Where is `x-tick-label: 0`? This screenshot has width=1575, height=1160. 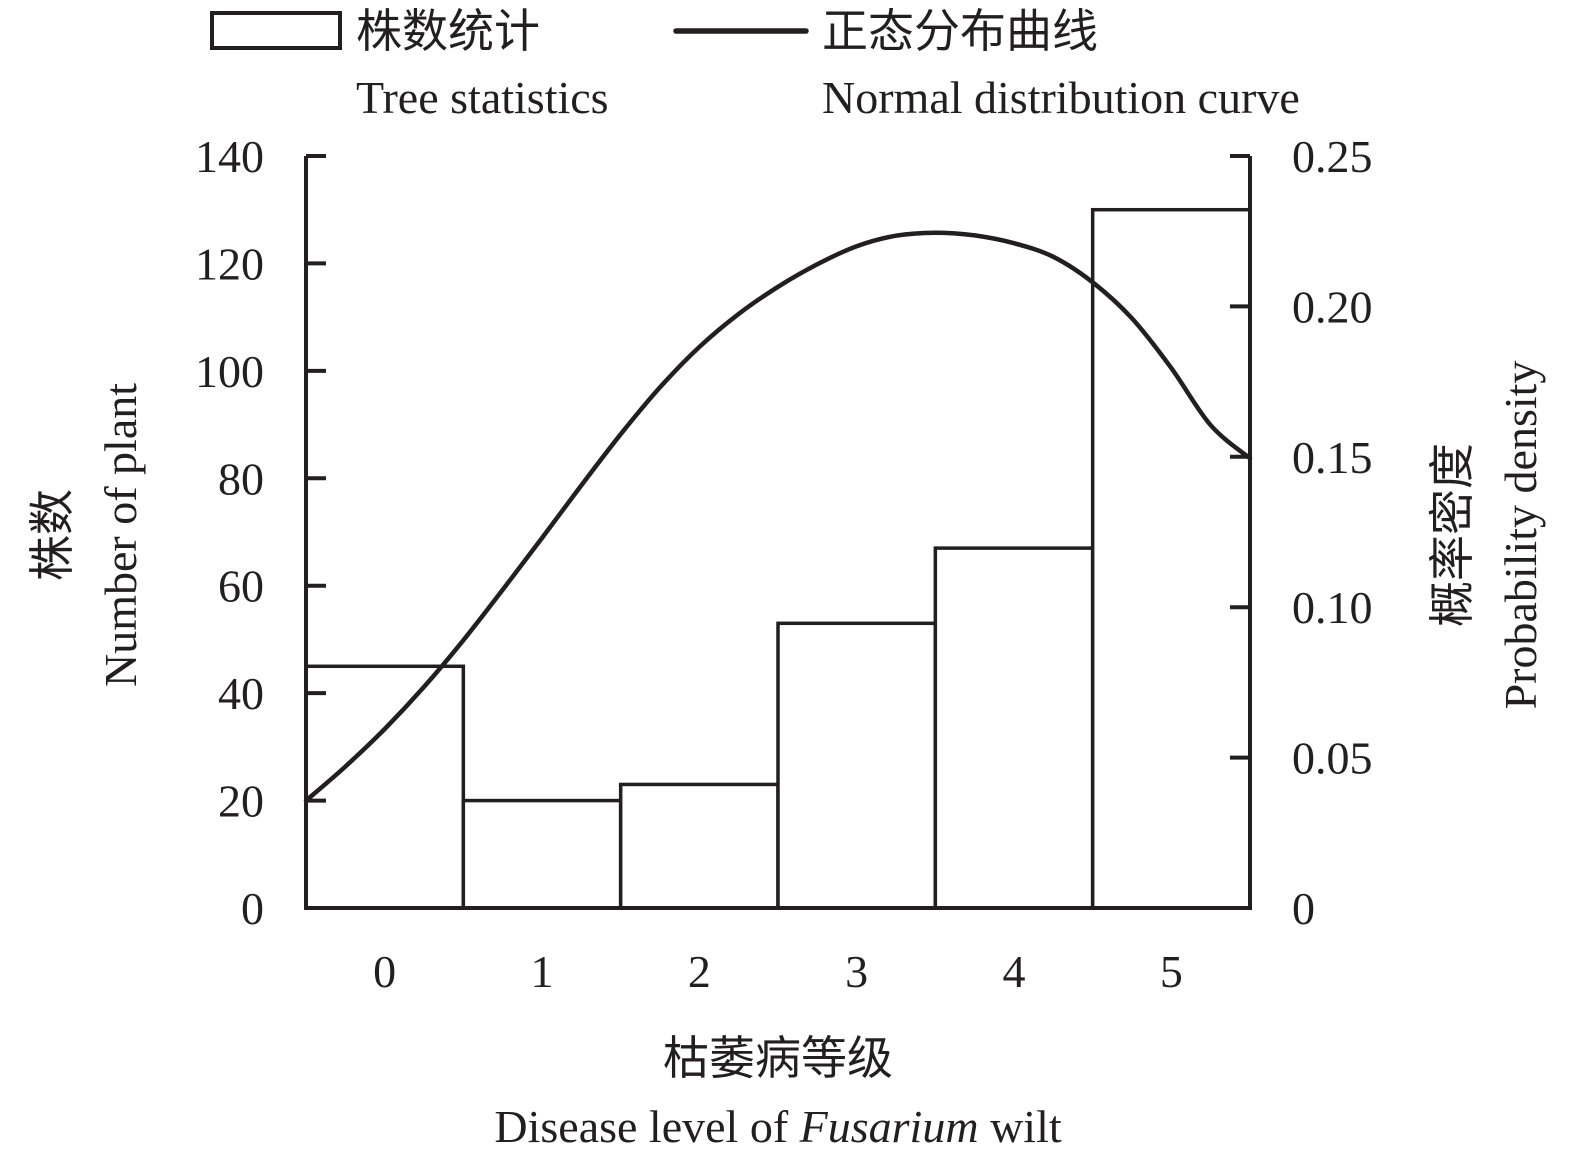 x-tick-label: 0 is located at coordinates (384, 971).